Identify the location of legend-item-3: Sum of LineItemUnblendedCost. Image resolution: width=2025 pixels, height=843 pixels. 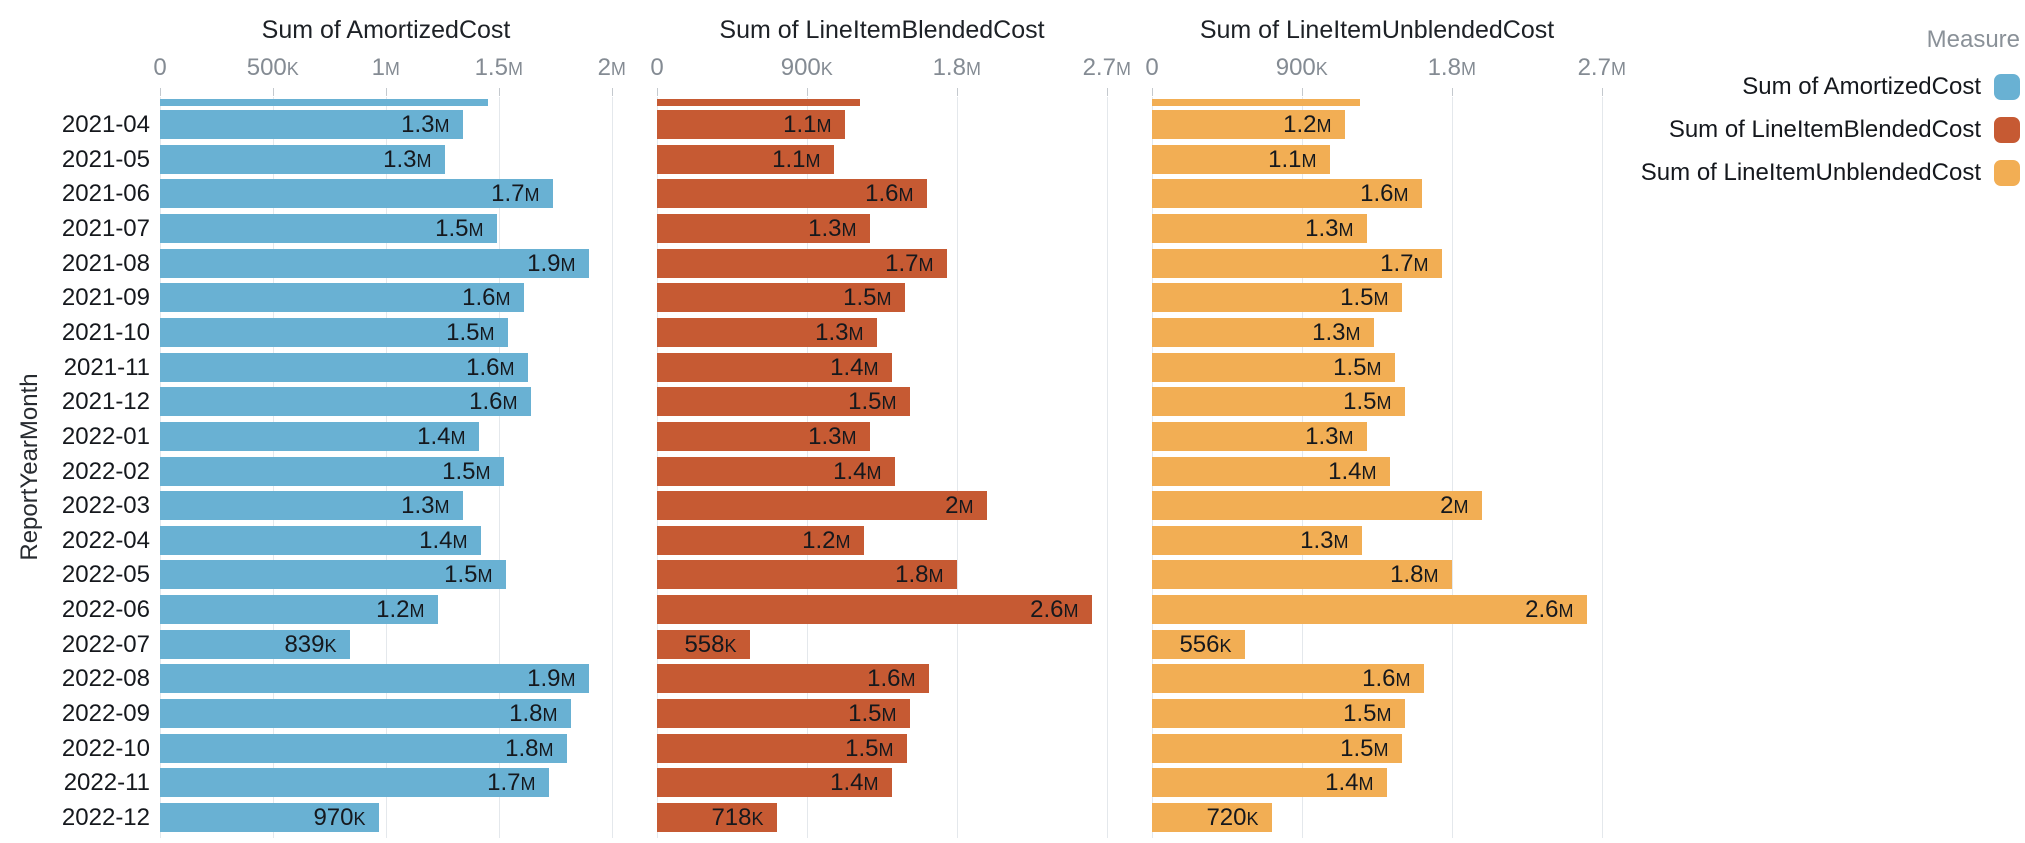
(1830, 173).